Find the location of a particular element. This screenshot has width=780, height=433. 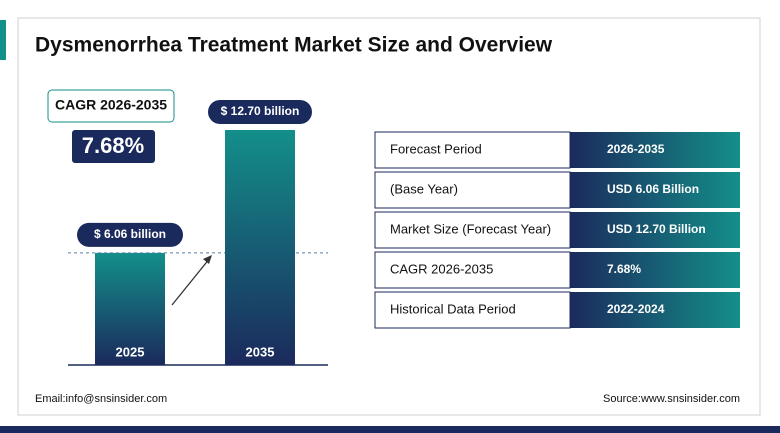

arrow-head is located at coordinates (207, 259).